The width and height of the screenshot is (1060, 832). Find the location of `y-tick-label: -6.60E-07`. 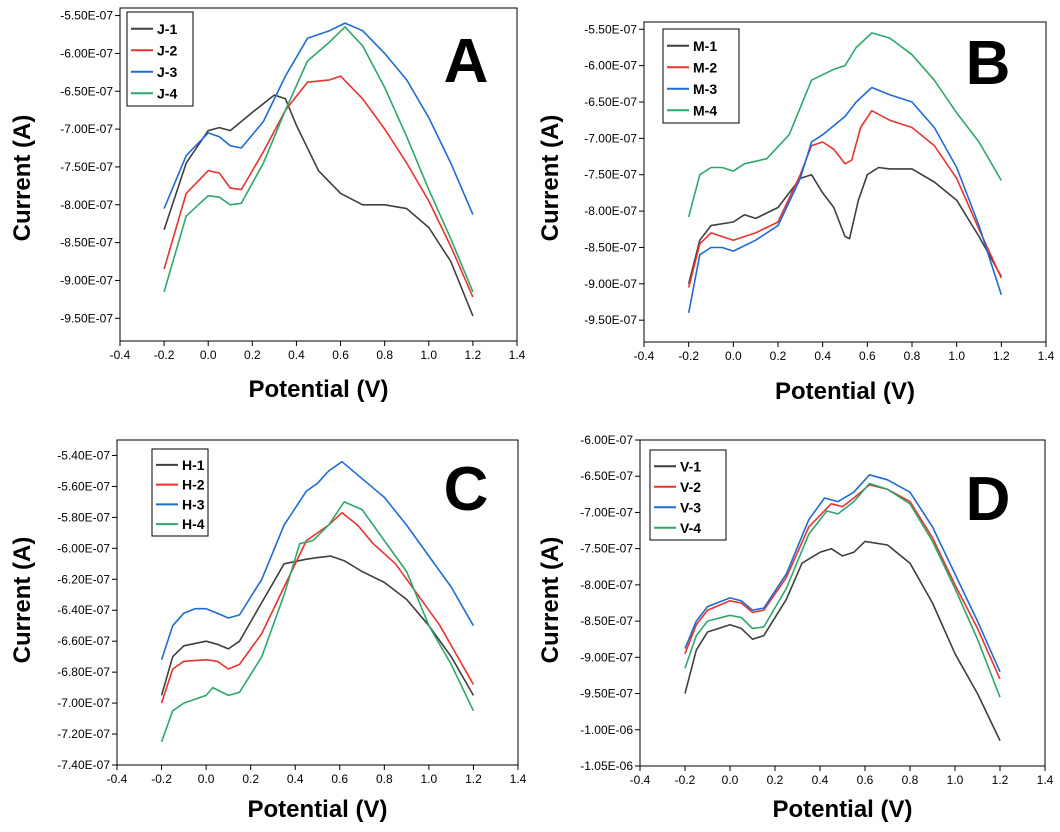

y-tick-label: -6.60E-07 is located at coordinates (83, 641).